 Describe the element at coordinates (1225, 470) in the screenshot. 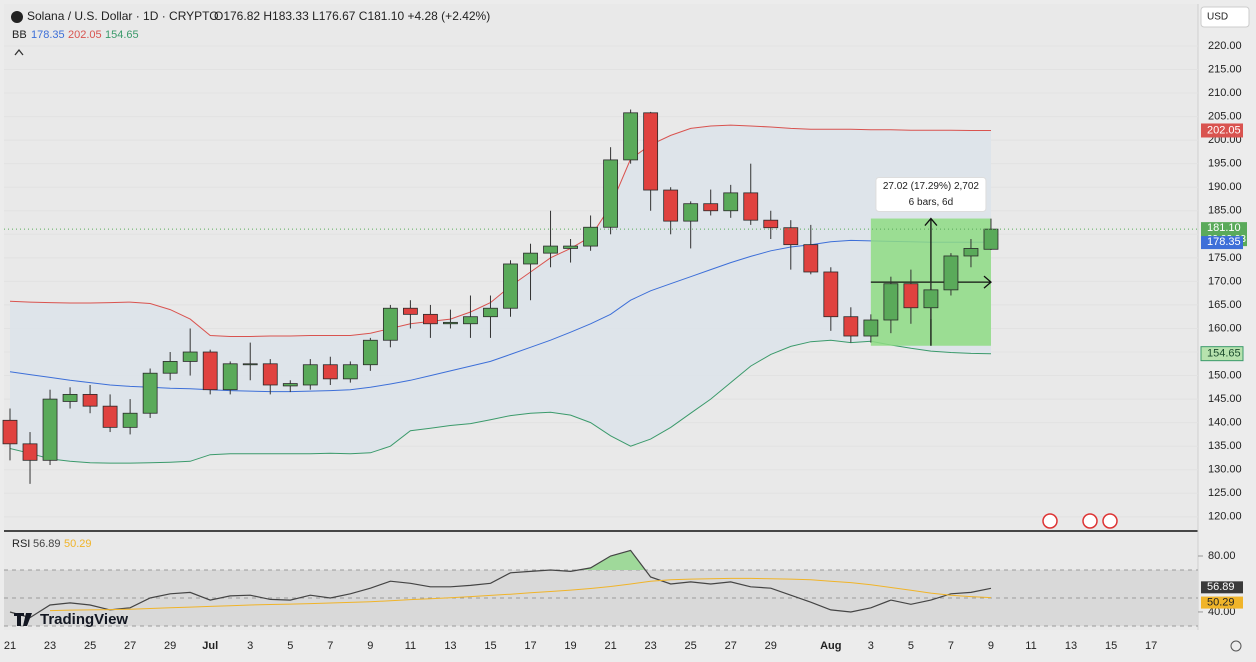

I see `y-tick-label: 130.00` at that location.